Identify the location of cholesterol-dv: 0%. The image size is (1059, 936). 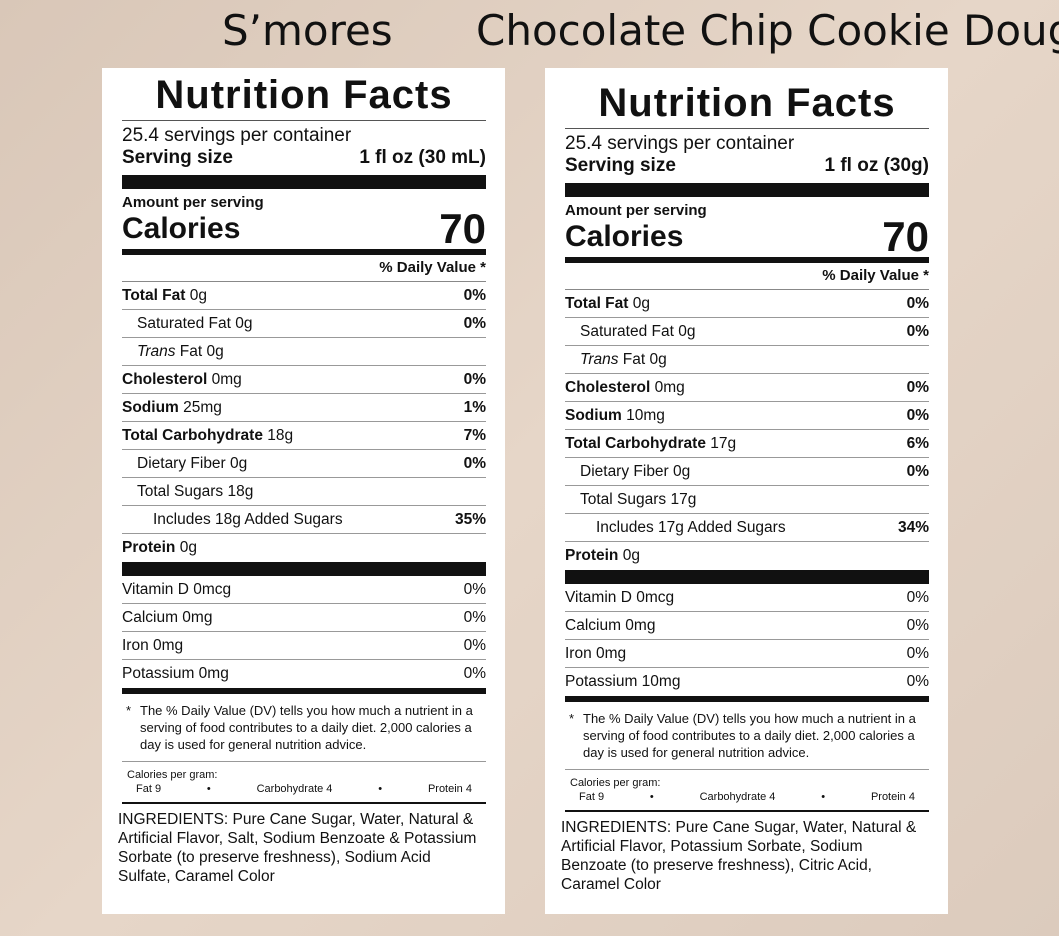
(917, 387).